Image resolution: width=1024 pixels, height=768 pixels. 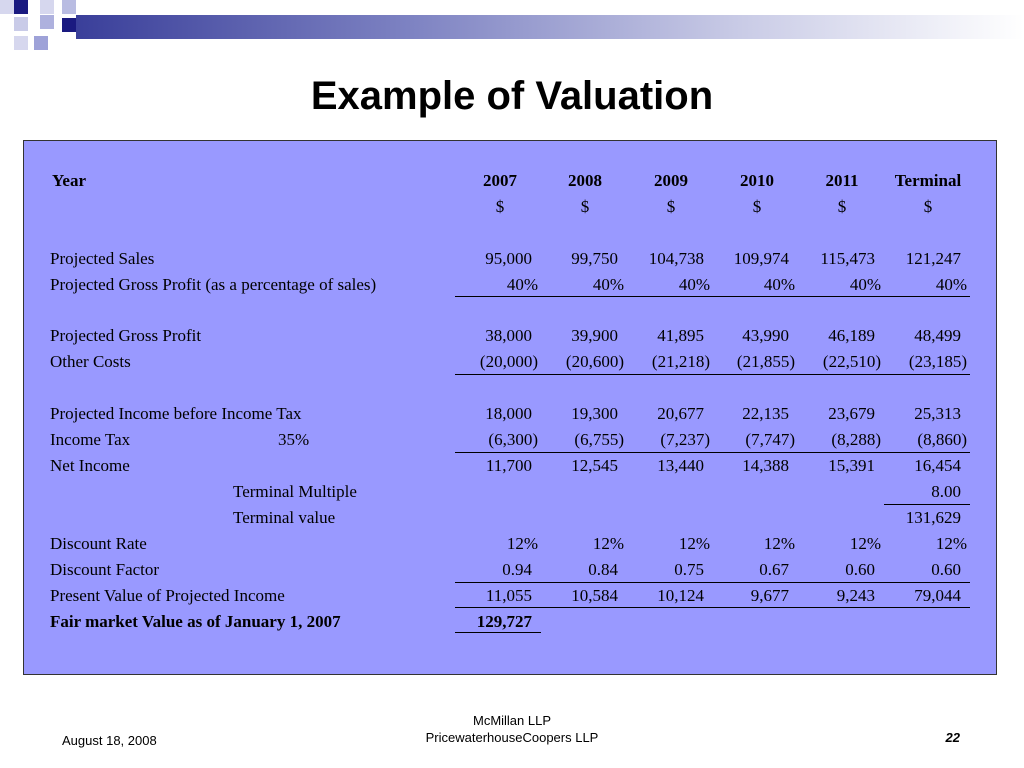 I want to click on row-label: Projected Sales, so click(x=102, y=258).